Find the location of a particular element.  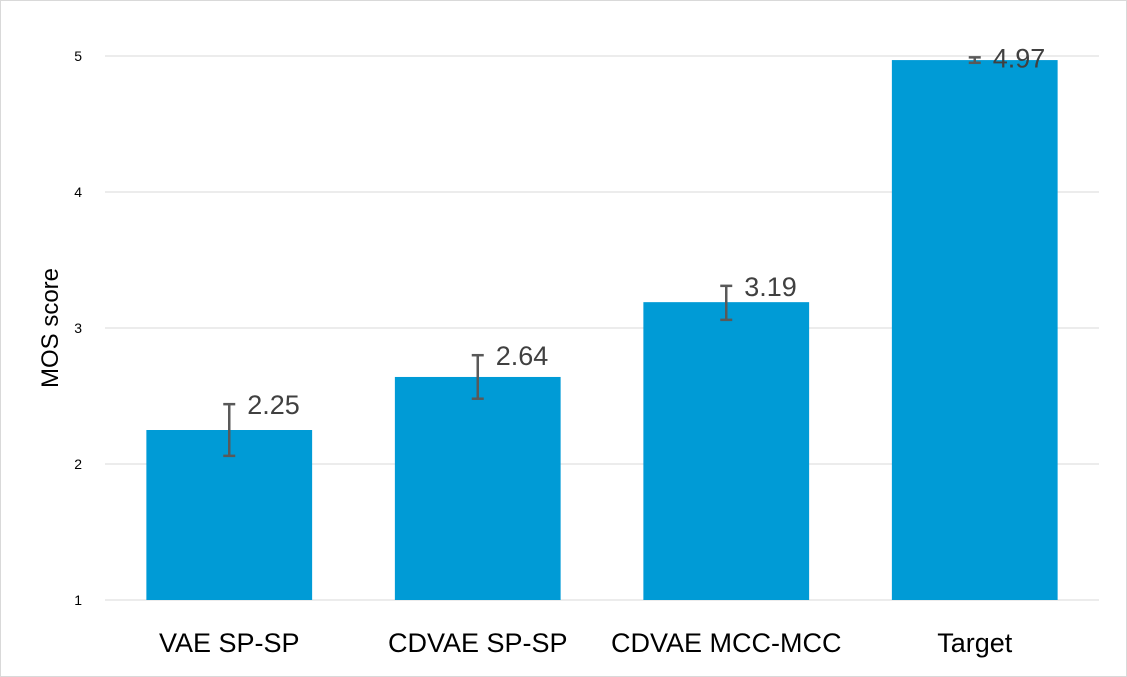

data-label-1: 2.25 is located at coordinates (273, 405).